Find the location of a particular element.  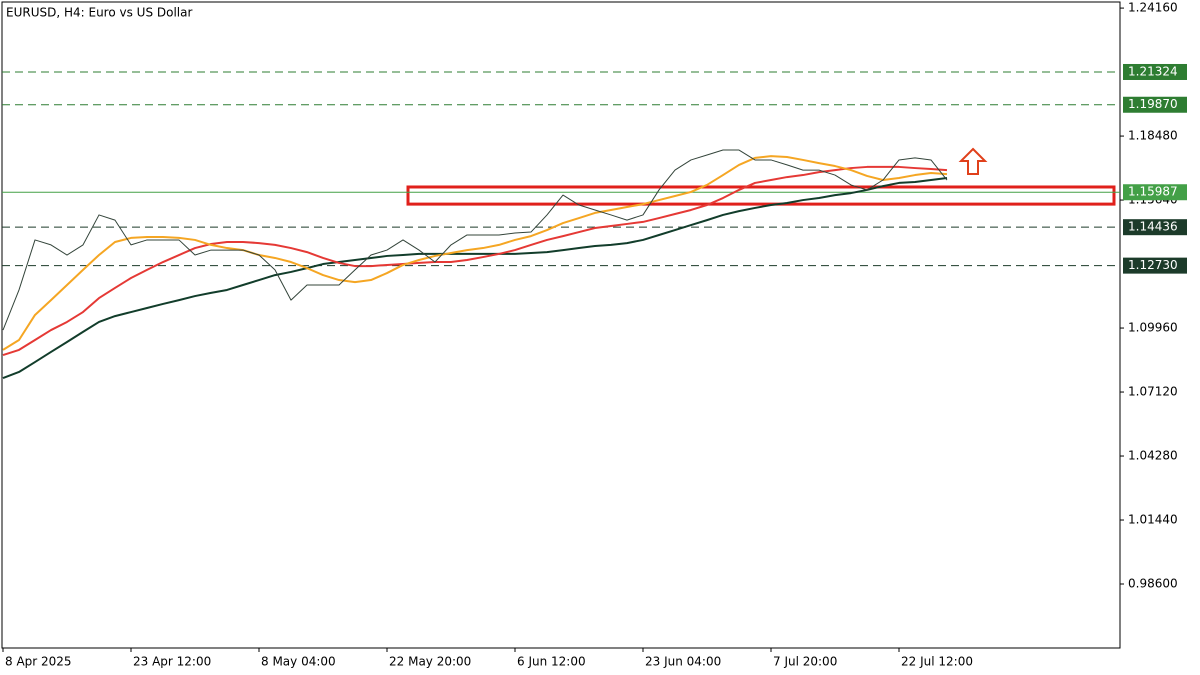

y-tick-label: 1.01440 is located at coordinates (1153, 520).